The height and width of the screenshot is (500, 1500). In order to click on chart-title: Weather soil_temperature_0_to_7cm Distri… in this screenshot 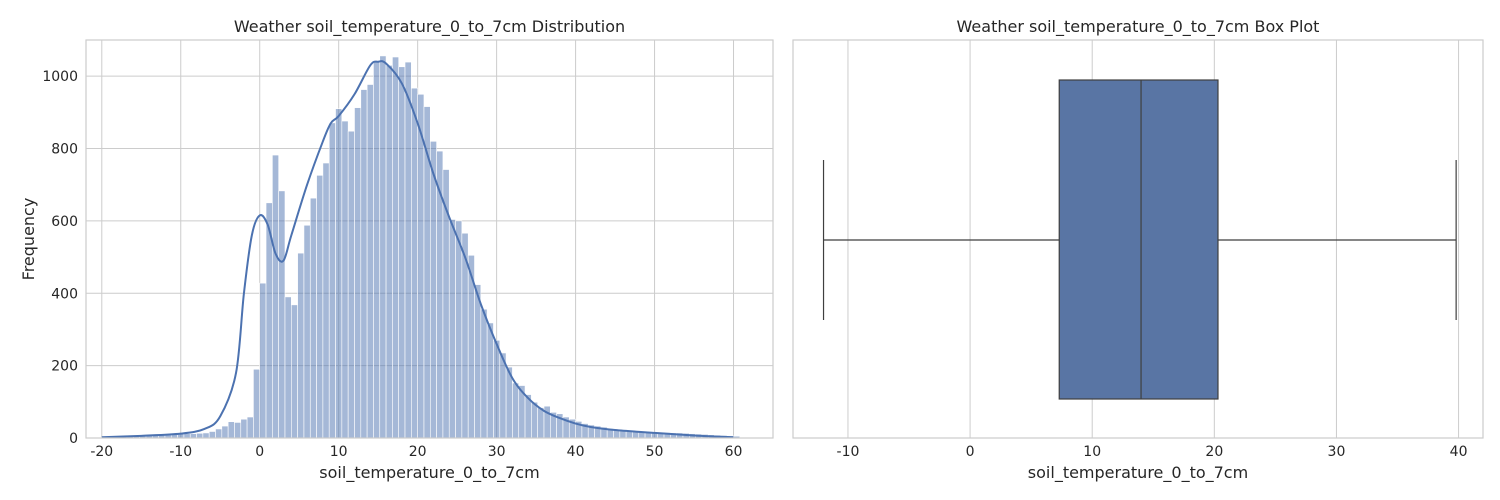, I will do `click(429, 27)`.